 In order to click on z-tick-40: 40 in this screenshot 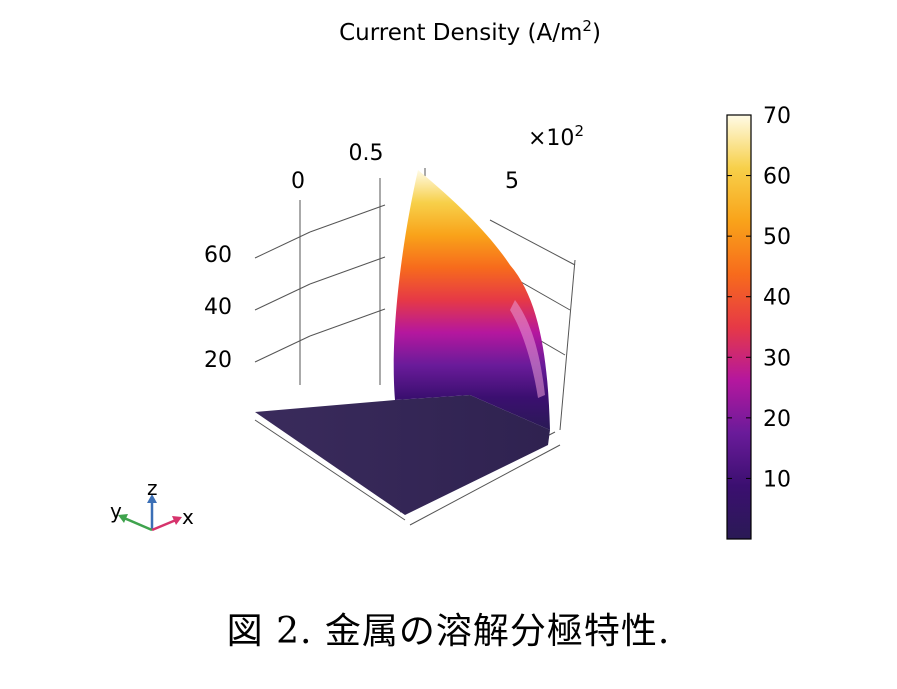, I will do `click(218, 307)`.